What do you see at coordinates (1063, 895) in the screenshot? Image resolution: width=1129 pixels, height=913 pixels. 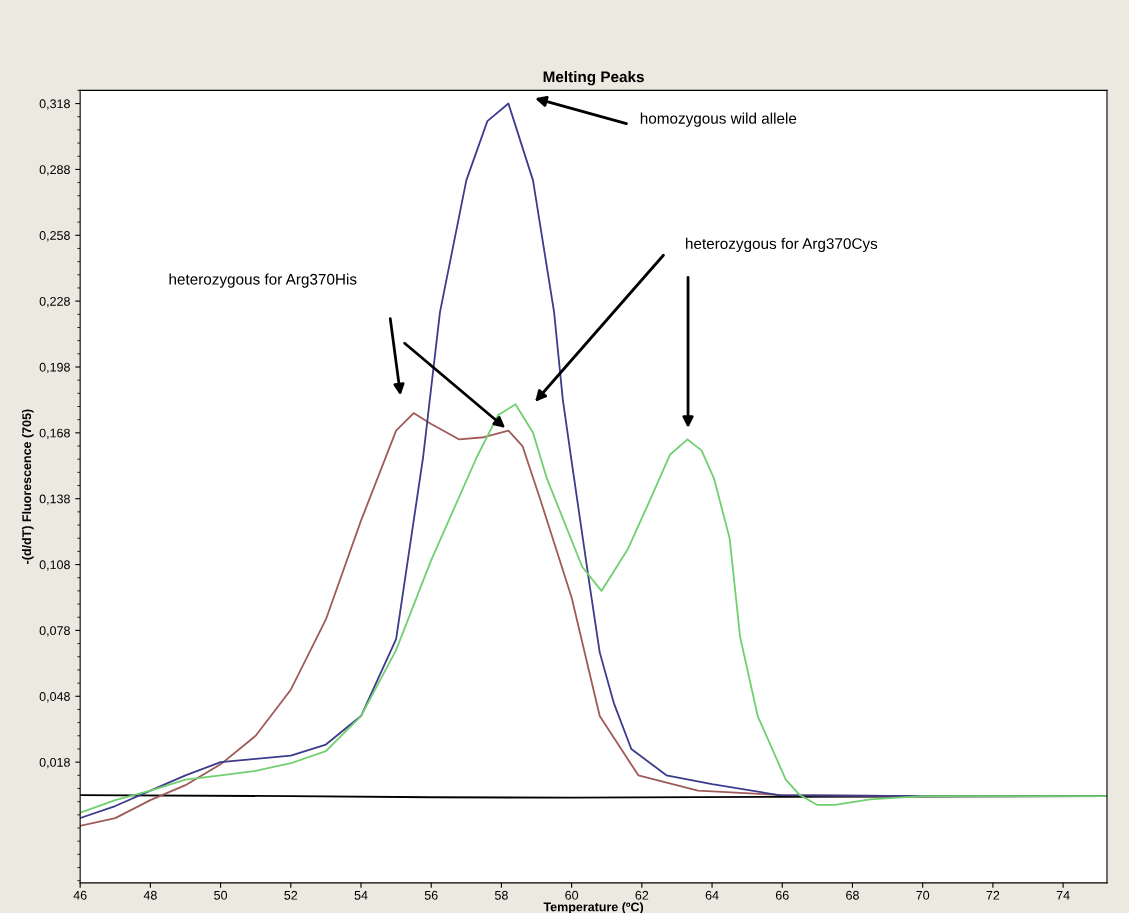 I see `x-tick-label: 74` at bounding box center [1063, 895].